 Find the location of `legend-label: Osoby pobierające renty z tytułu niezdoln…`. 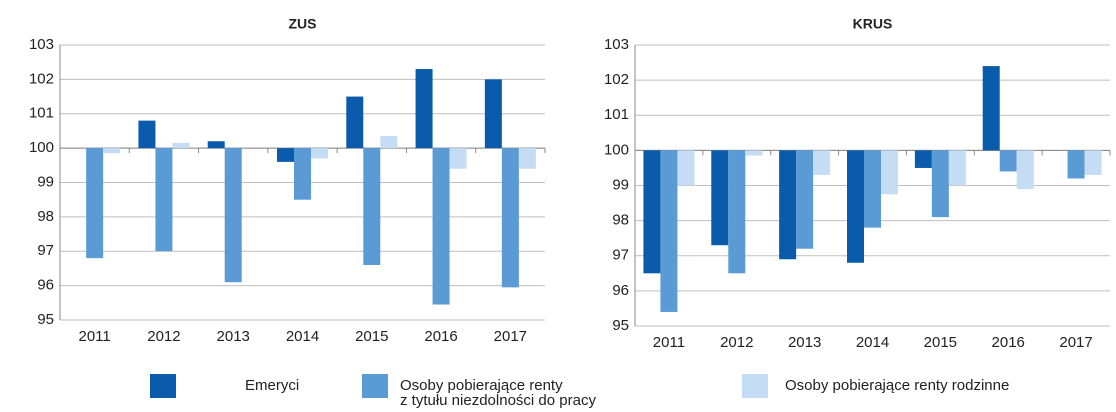

legend-label: Osoby pobierające renty z tytułu niezdoln… is located at coordinates (498, 393).